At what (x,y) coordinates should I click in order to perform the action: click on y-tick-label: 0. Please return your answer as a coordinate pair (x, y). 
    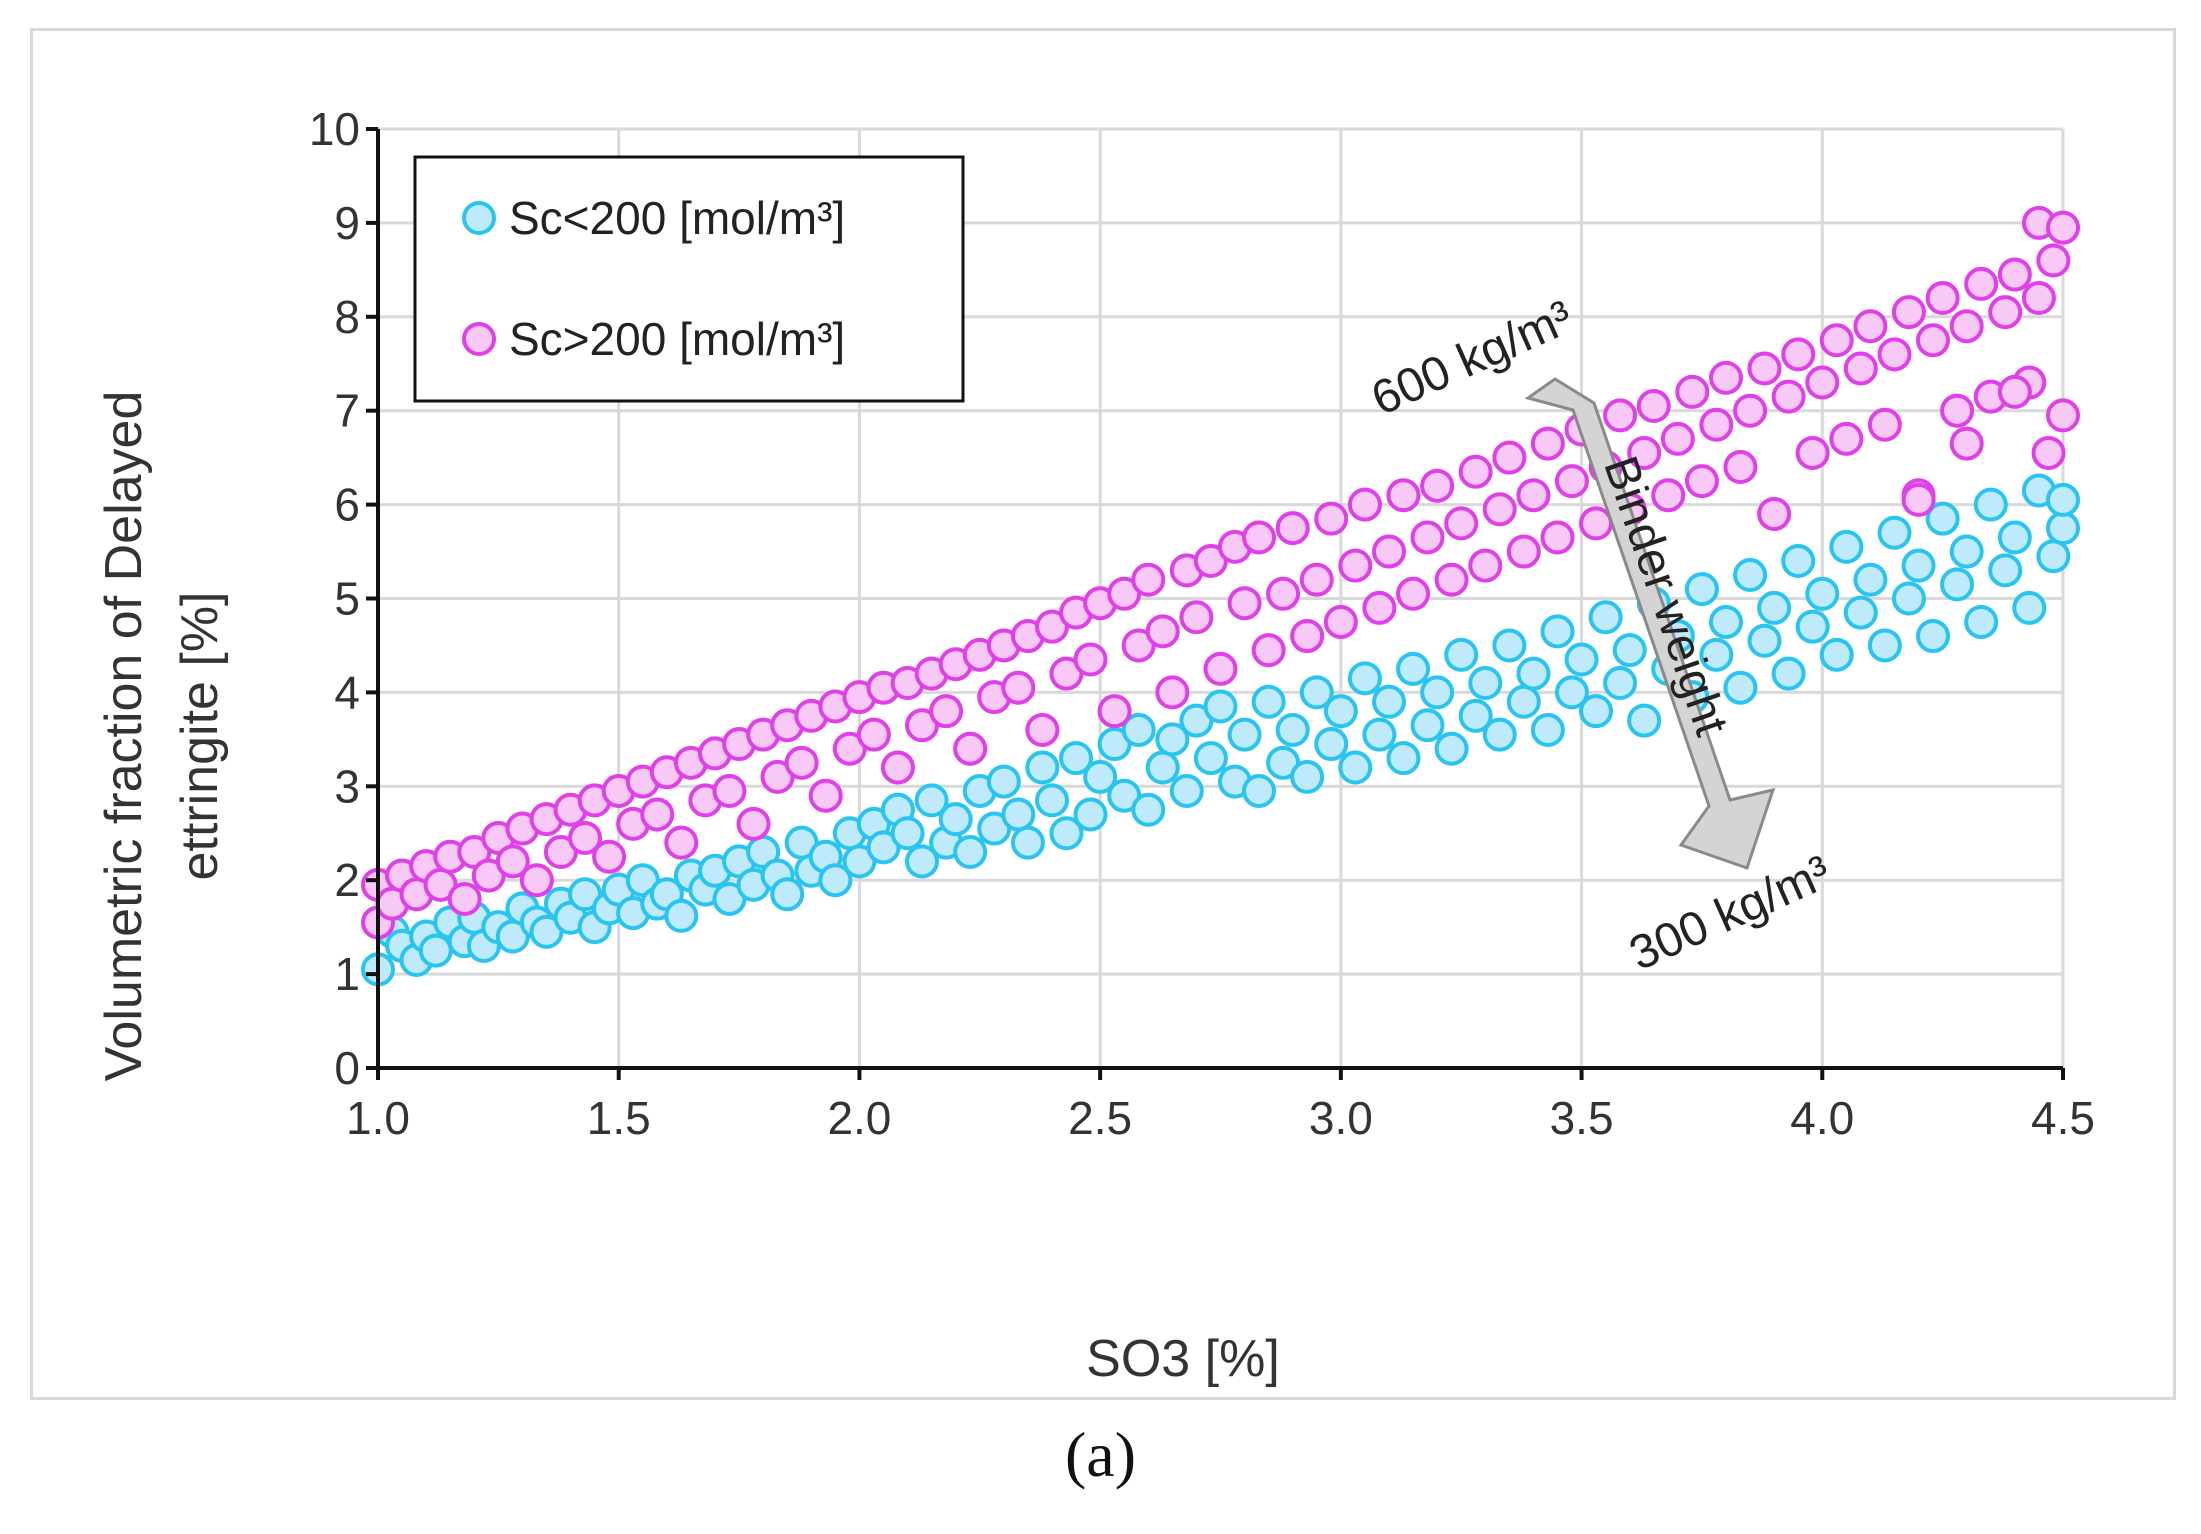
    Looking at the image, I should click on (347, 1068).